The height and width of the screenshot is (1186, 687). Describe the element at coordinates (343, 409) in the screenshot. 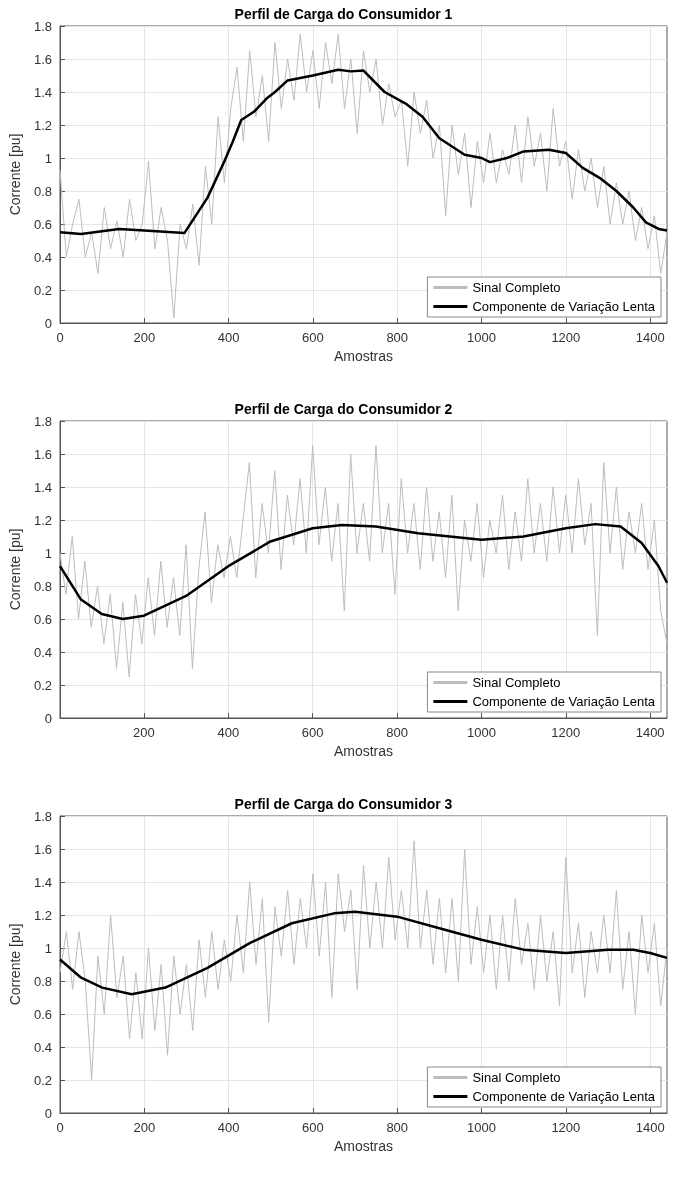

I see `chart-title: Perfil de Carga do Consumidor 2` at that location.